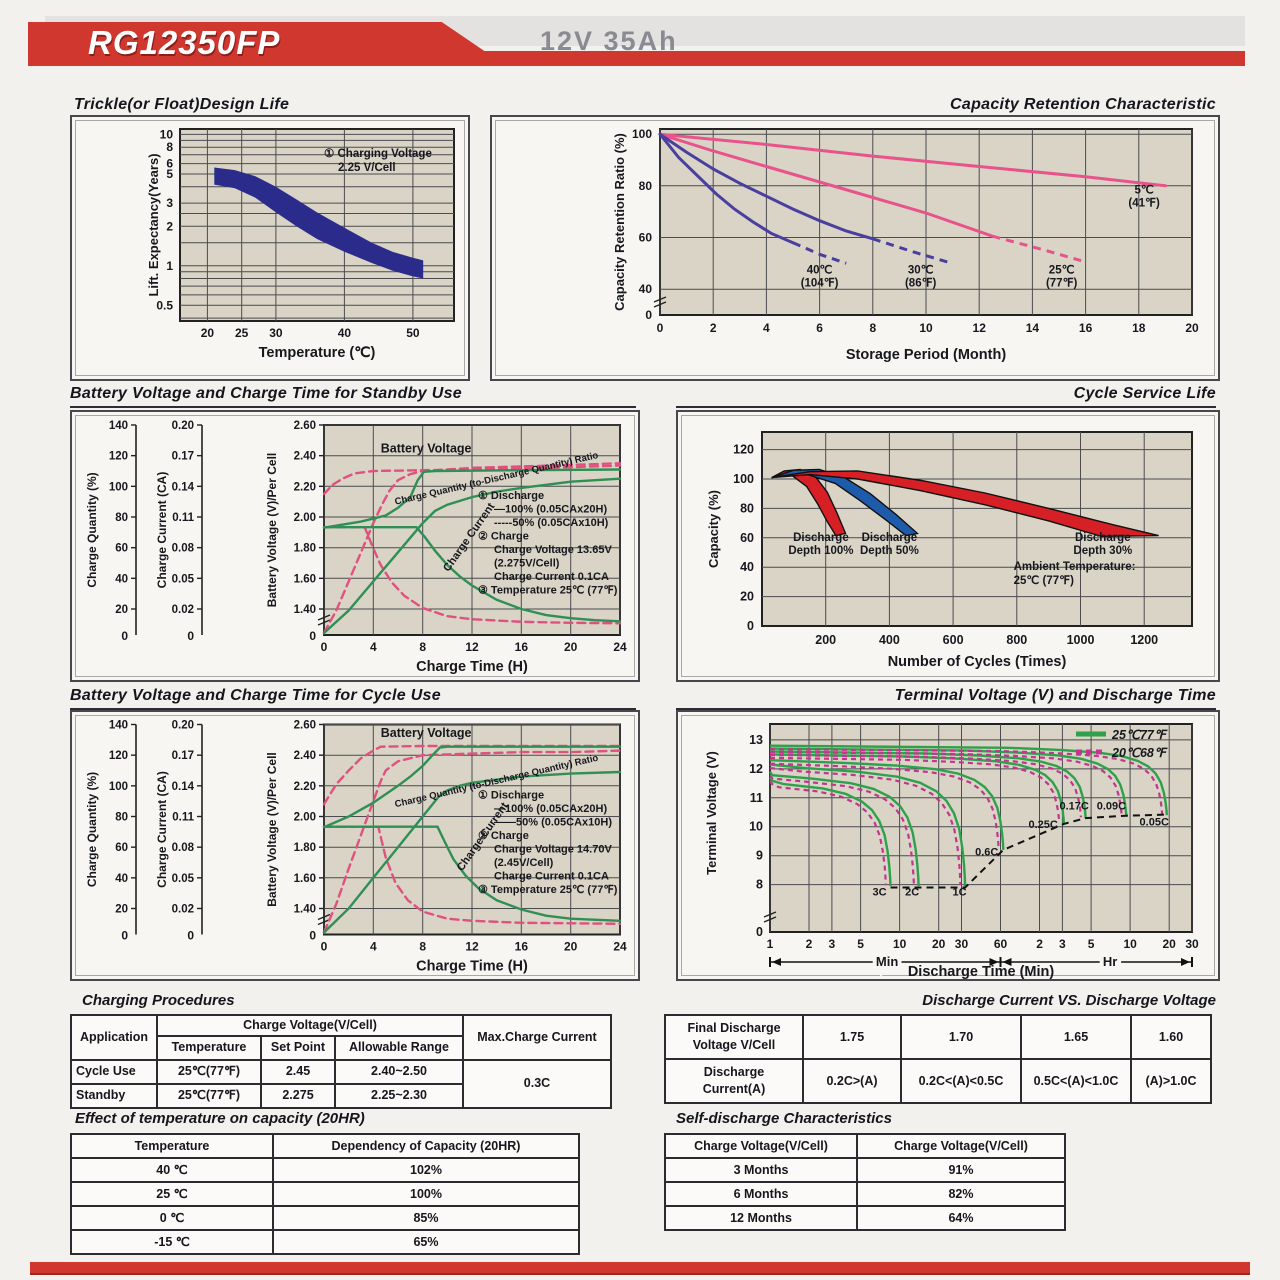 This screenshot has height=1280, width=1280. Describe the element at coordinates (1044, 580) in the screenshot. I see `svg-text: 25℃ (77℉)` at that location.